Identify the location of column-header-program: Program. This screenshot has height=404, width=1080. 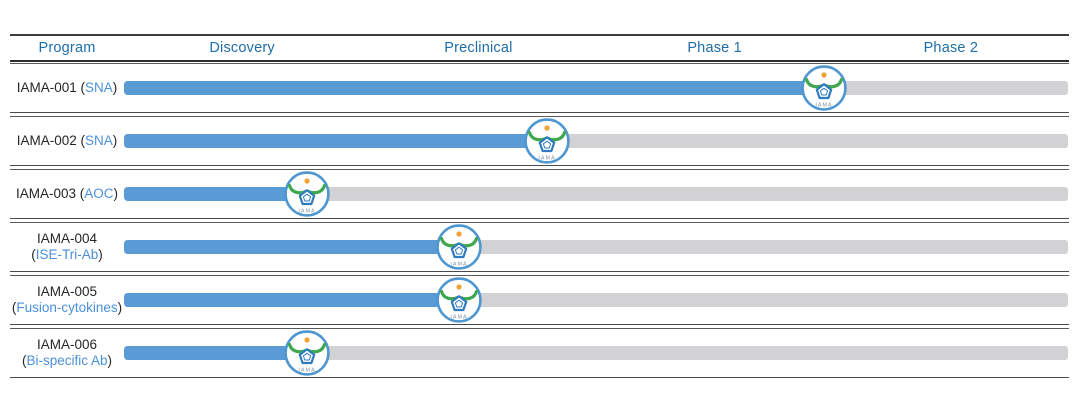
(67, 48).